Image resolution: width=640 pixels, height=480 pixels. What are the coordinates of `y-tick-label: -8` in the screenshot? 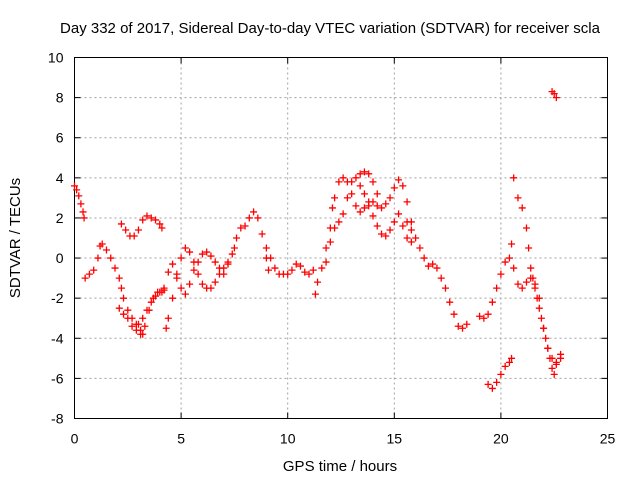 It's located at (57, 419).